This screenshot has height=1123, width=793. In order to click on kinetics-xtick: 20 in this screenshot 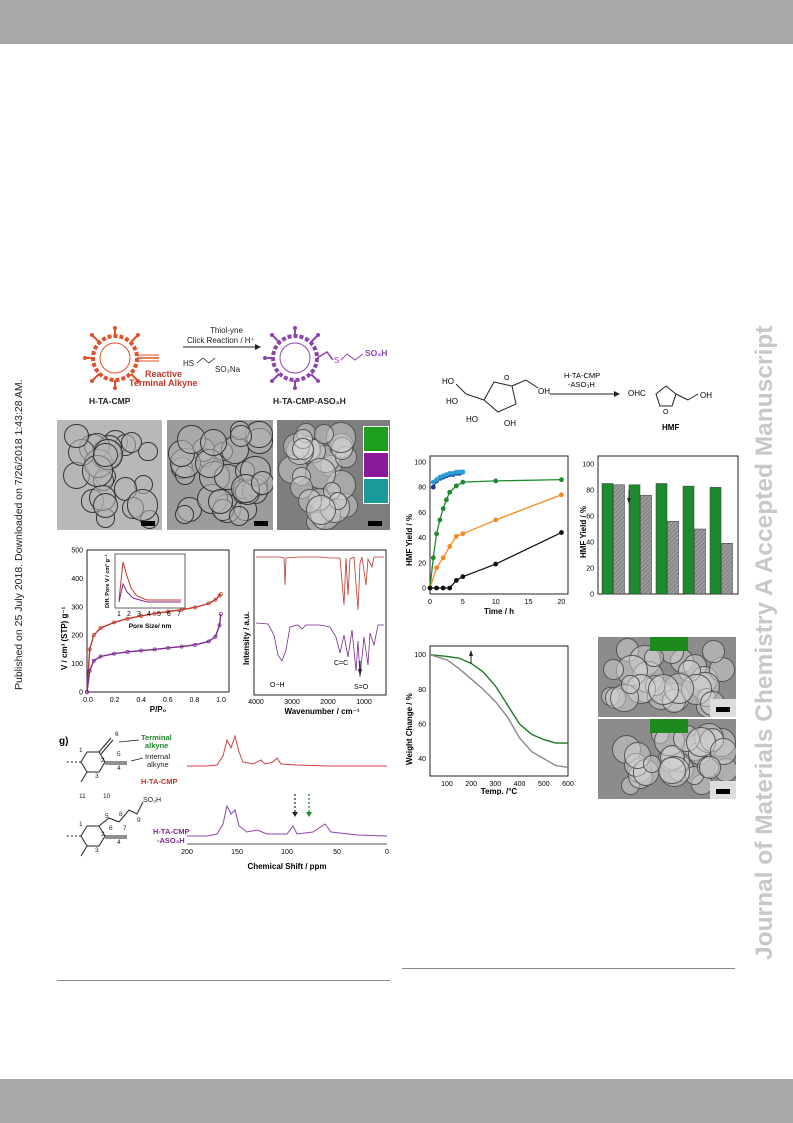, I will do `click(562, 602)`.